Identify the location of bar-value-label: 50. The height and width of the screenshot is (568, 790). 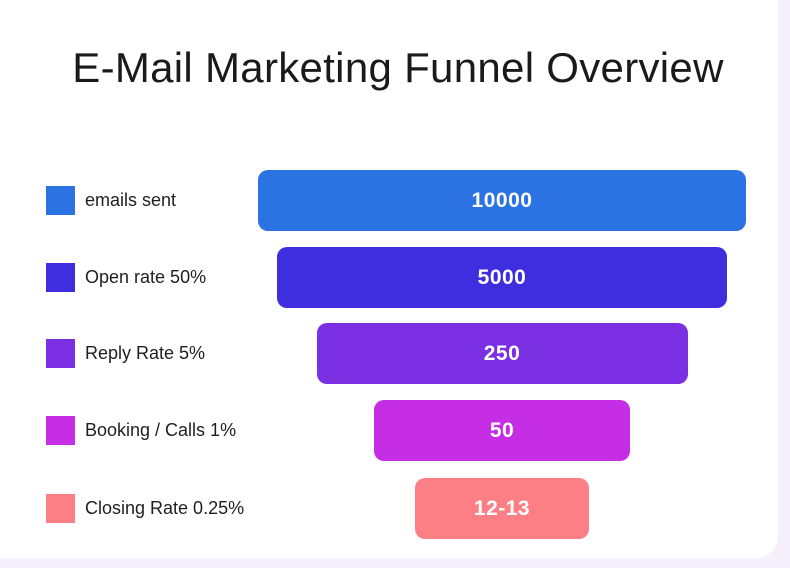
(502, 430).